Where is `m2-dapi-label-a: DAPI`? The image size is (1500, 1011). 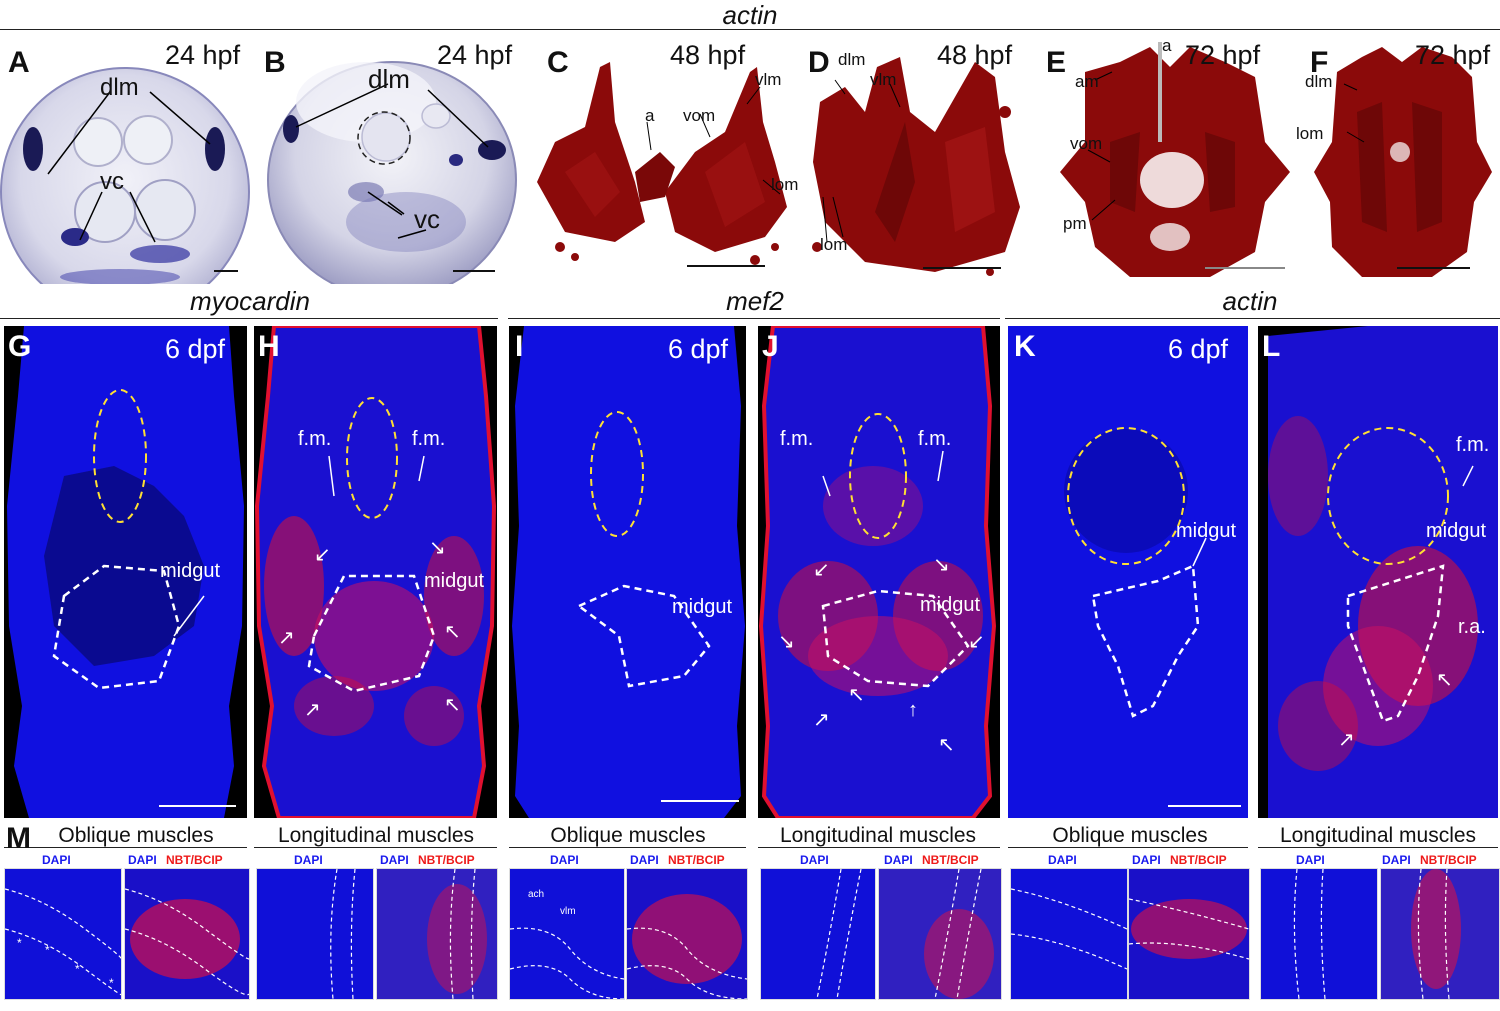 m2-dapi-label-a: DAPI is located at coordinates (308, 860).